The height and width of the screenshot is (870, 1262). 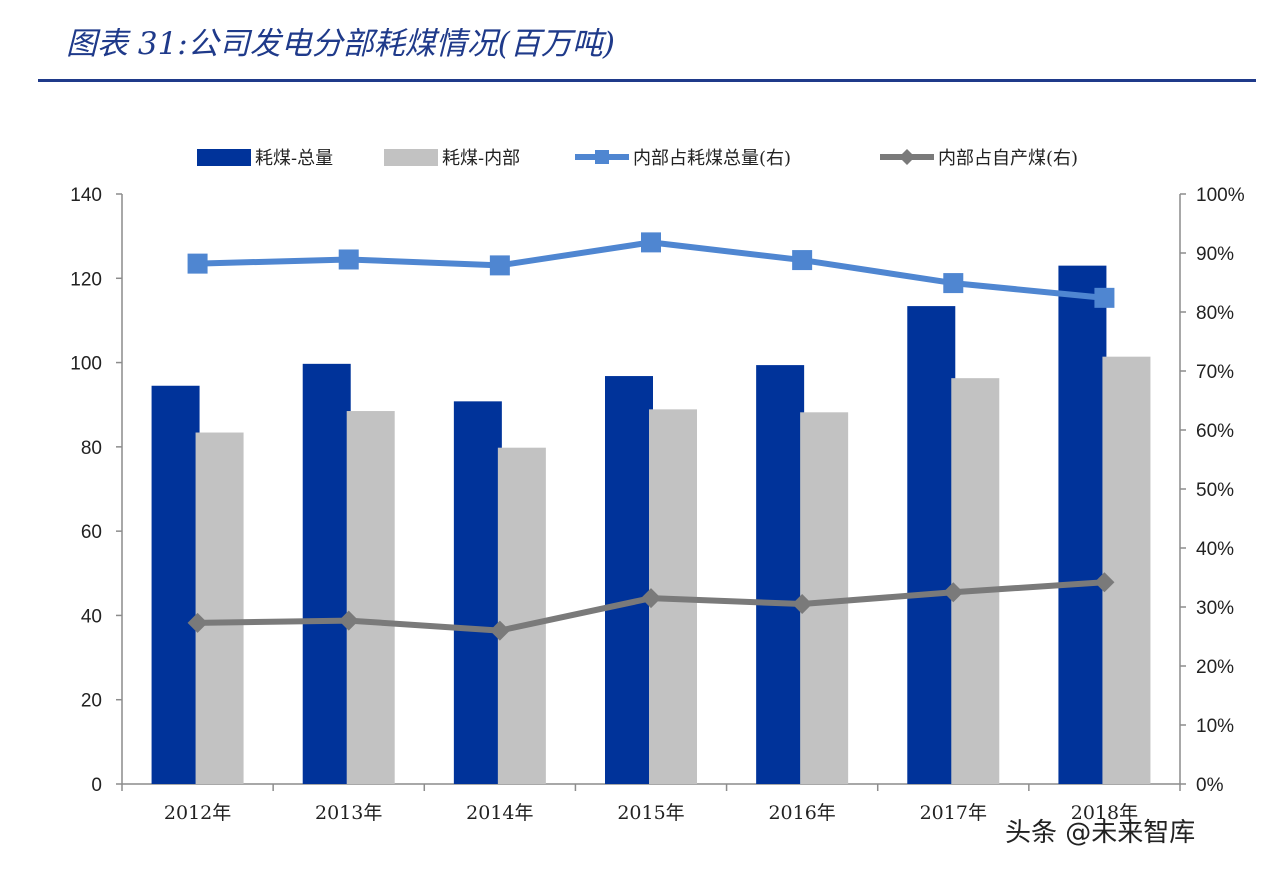 I want to click on x-tick-label: 2012年, so click(x=197, y=813).